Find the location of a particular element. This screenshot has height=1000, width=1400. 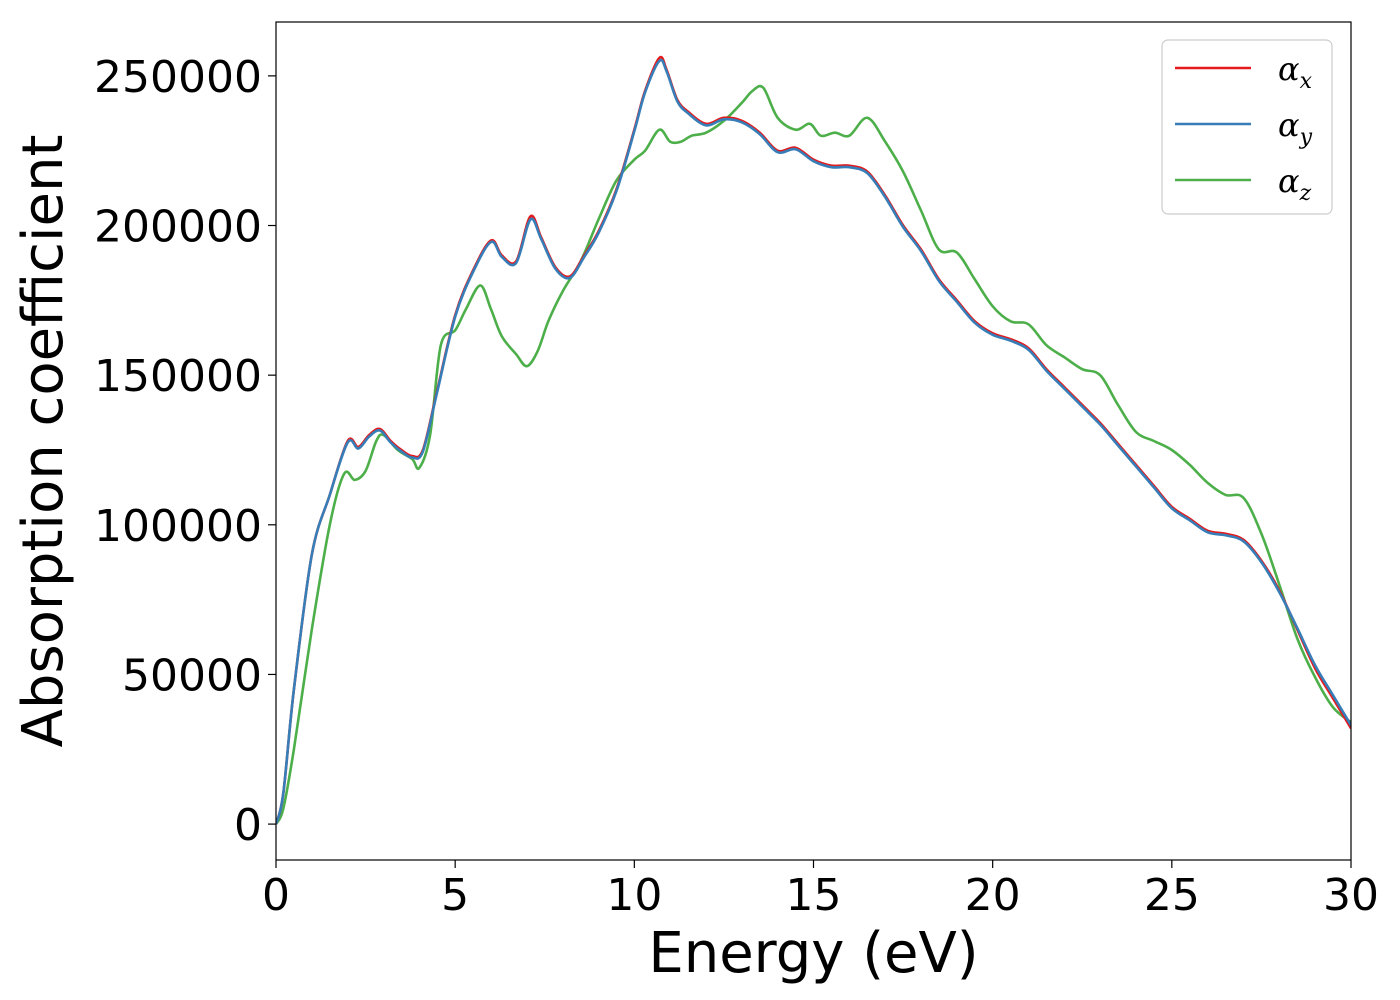

legend-box is located at coordinates (1247, 127).